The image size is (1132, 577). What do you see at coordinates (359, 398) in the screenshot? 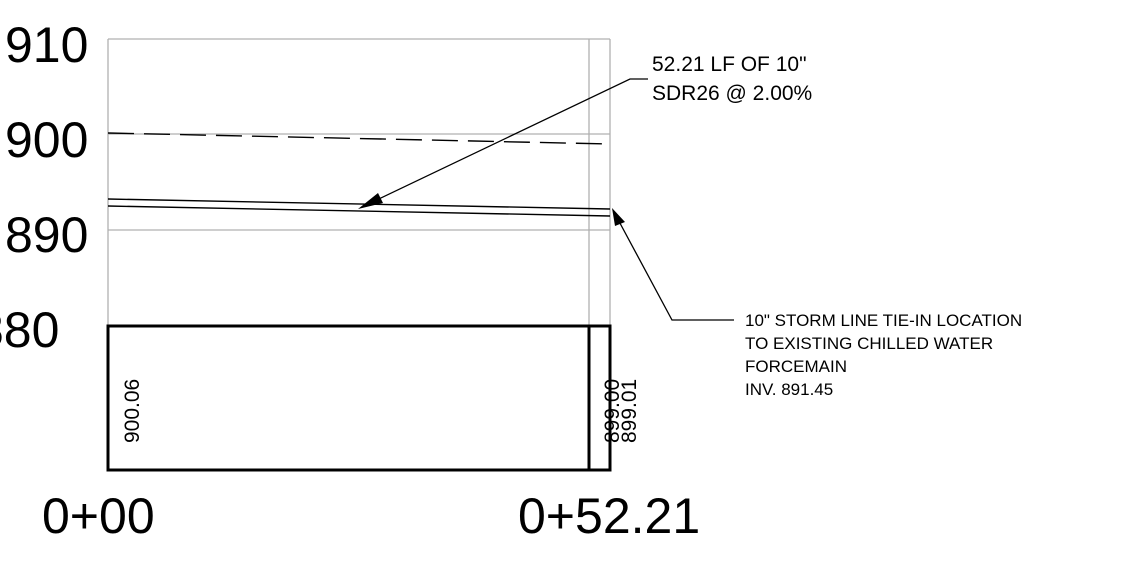
I see `elevation-table-frame` at bounding box center [359, 398].